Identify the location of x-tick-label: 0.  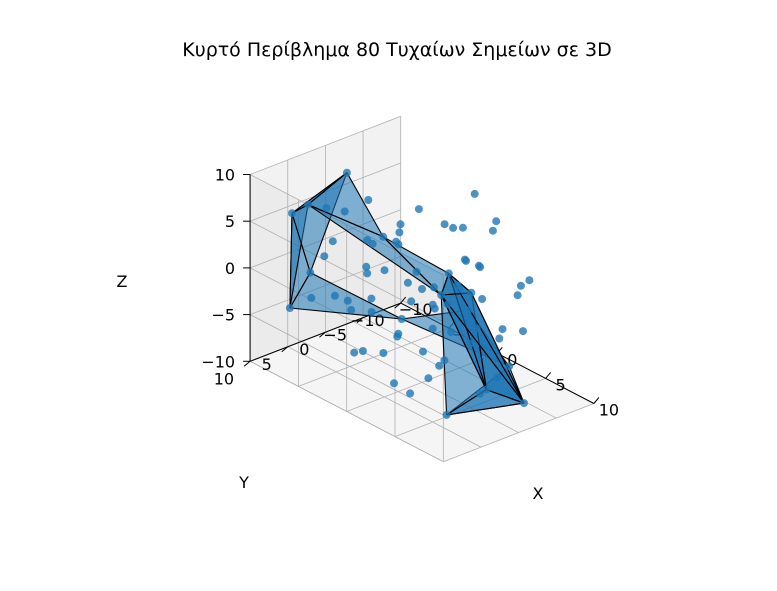
(512, 359).